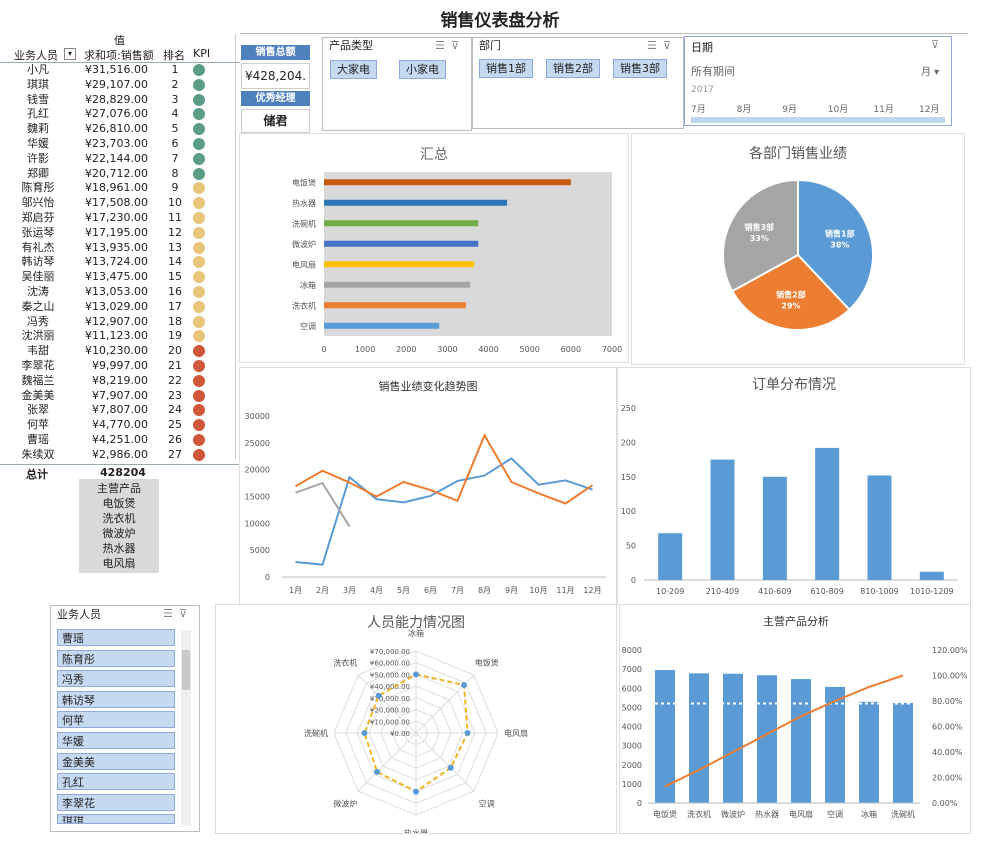  Describe the element at coordinates (70, 54) in the screenshot. I see `filter-dropdown-icon: ▾` at that location.